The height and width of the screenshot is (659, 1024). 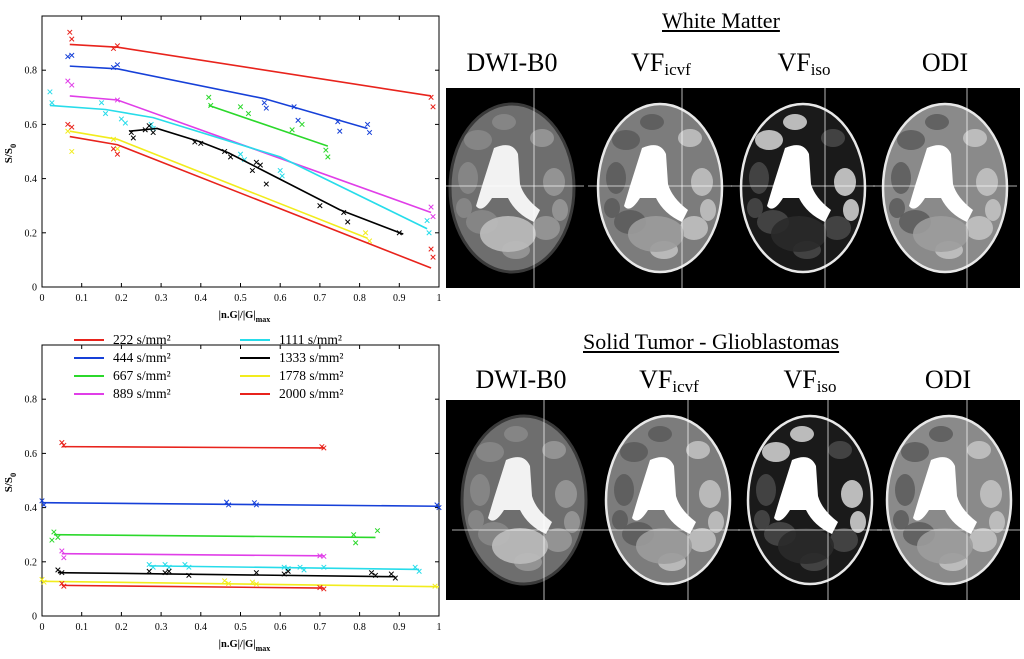 What do you see at coordinates (809, 381) in the screenshot?
I see `column-label: VFiso` at bounding box center [809, 381].